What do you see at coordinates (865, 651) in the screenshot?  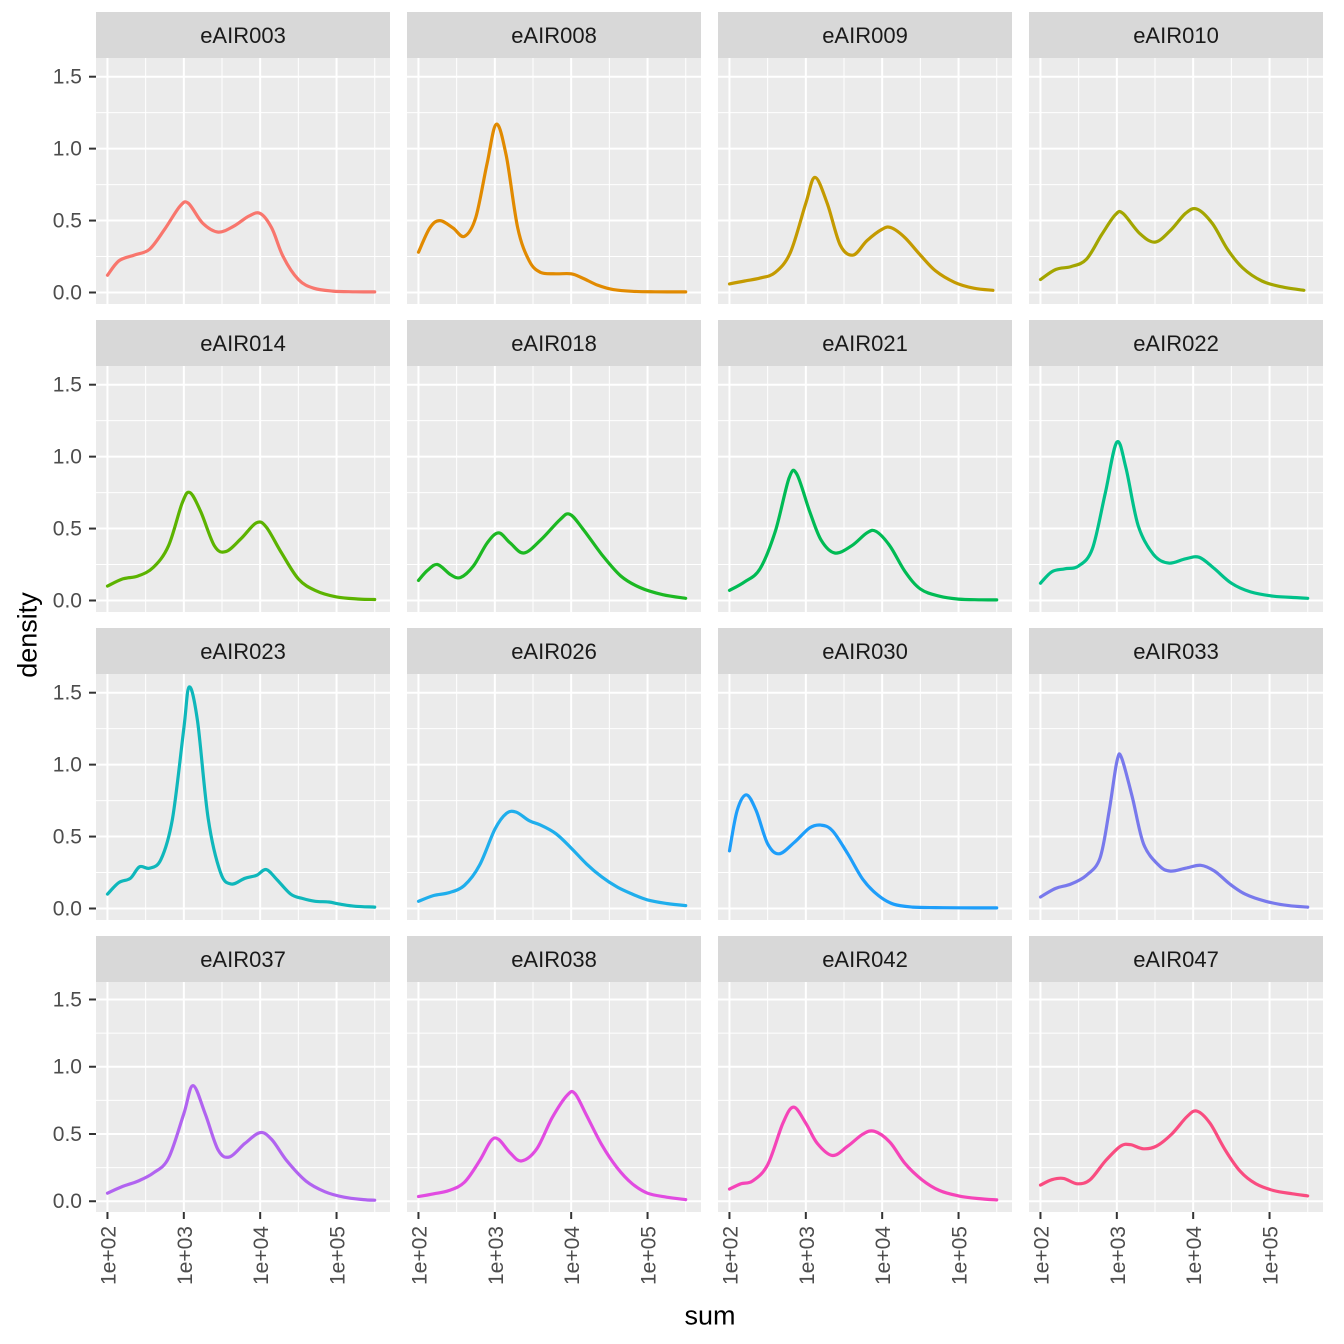 I see `facet-strip-label: eAIR030` at bounding box center [865, 651].